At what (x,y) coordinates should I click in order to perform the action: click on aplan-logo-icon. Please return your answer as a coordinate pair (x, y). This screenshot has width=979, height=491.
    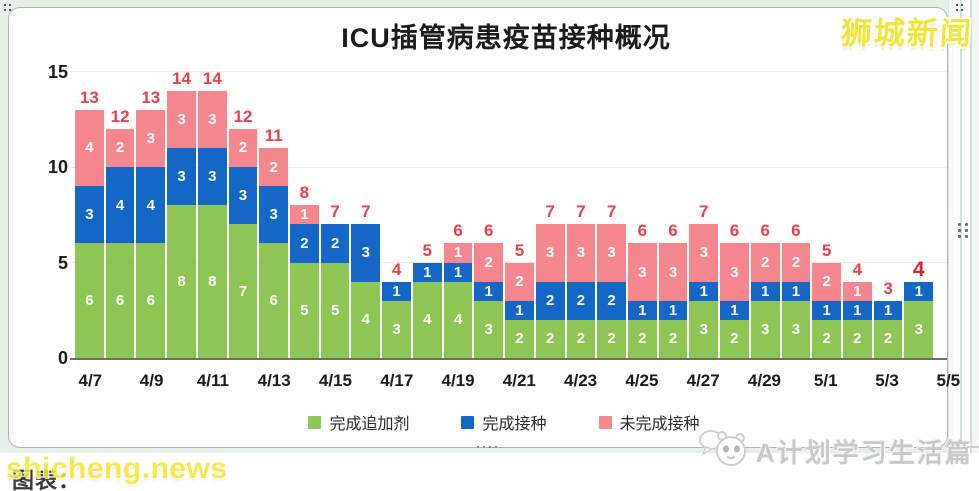
    Looking at the image, I should click on (725, 451).